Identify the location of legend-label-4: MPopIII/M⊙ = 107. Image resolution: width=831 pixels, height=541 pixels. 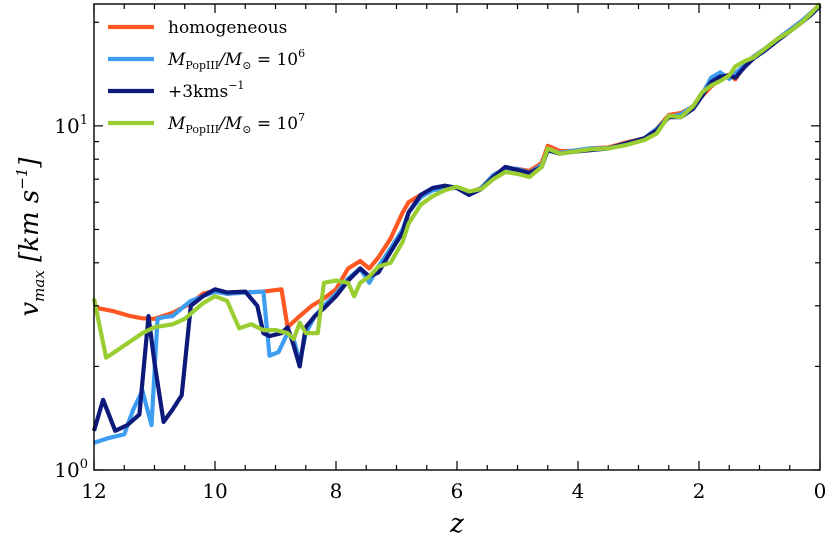
(236, 123).